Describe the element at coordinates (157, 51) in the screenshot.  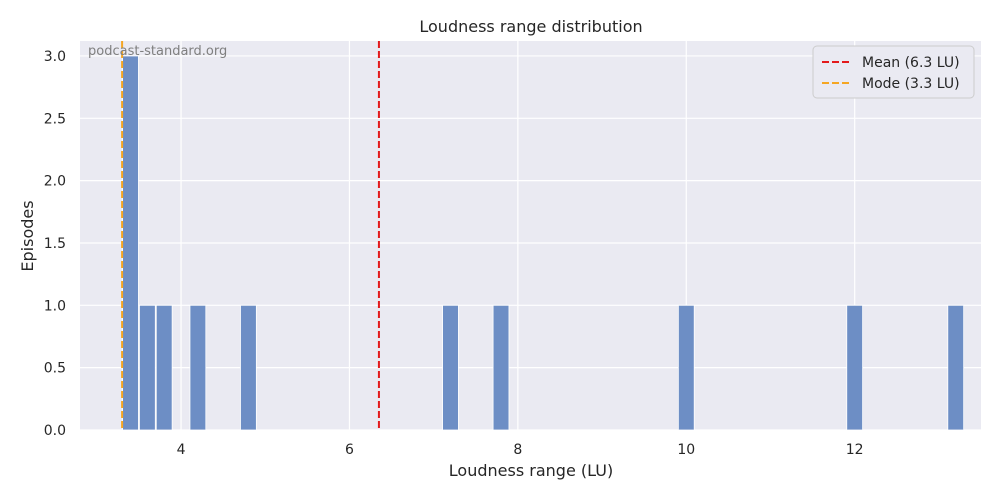
I see `watermark: podcast-standard.org` at that location.